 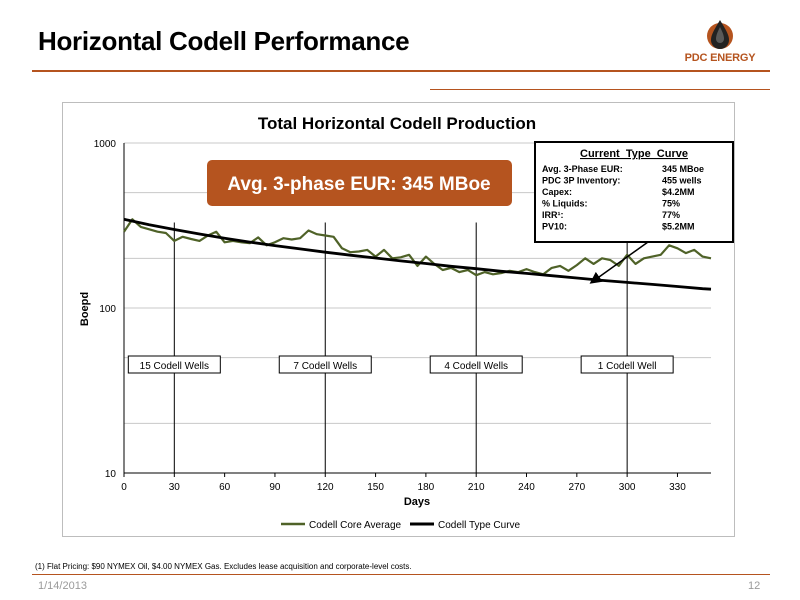 I want to click on type-curve-row-value: 455 wells, so click(x=682, y=181).